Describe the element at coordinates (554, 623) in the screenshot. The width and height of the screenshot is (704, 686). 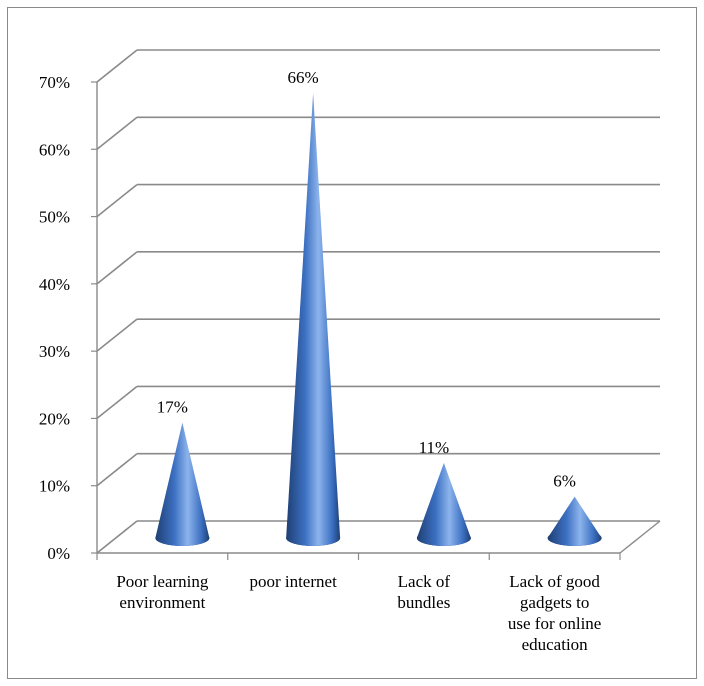
I see `category-label: use for online` at that location.